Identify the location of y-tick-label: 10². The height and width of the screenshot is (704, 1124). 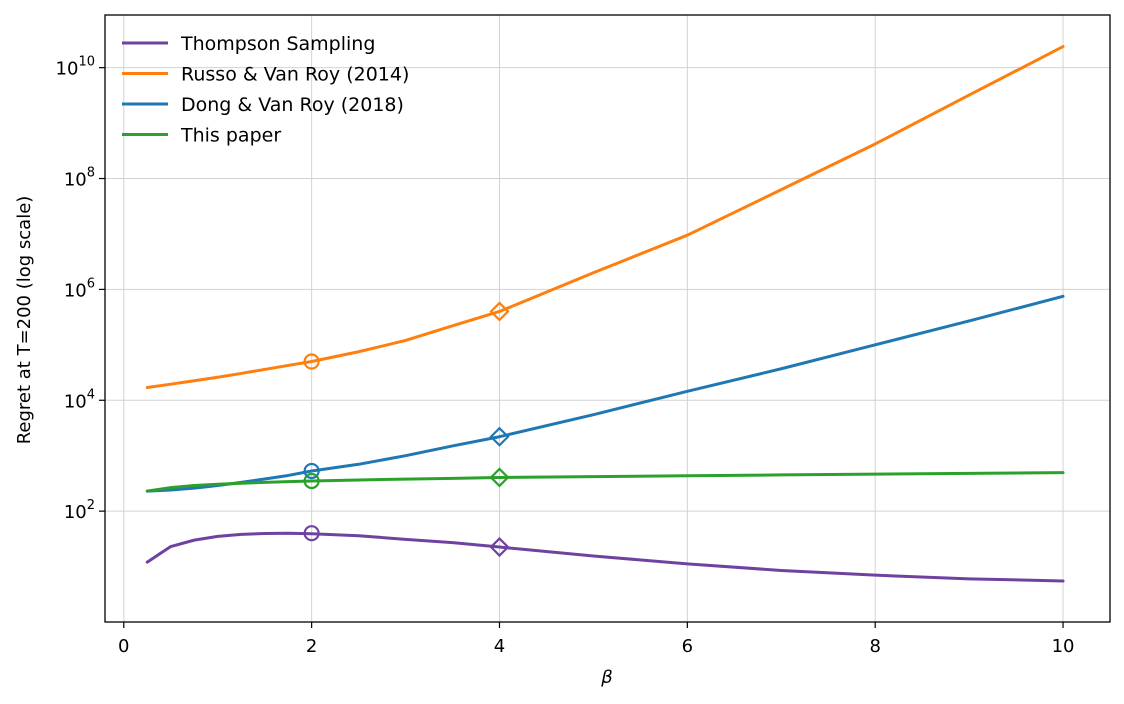
(79, 510).